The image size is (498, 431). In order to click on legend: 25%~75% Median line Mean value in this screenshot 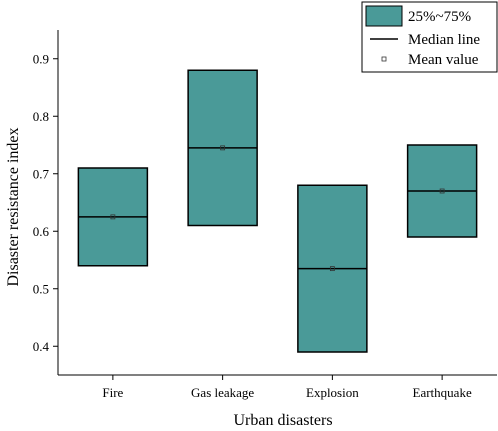, I will do `click(429, 37)`.